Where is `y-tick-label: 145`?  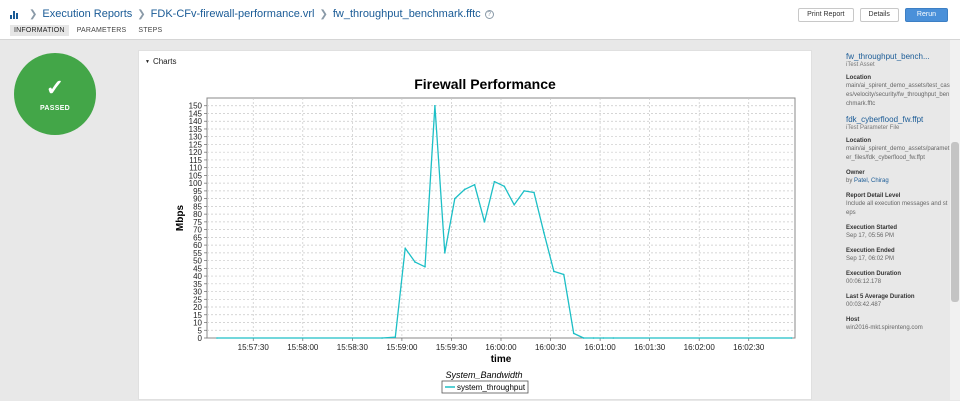 y-tick-label: 145 is located at coordinates (196, 113).